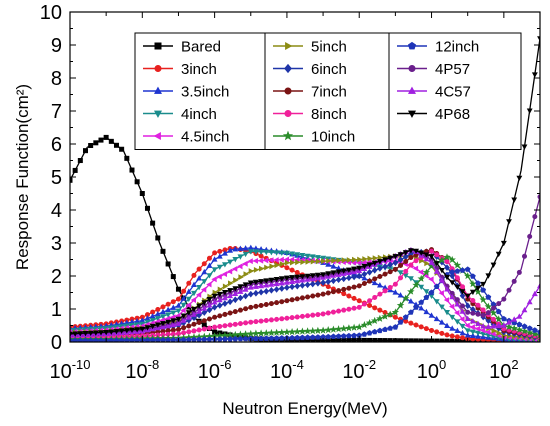 This screenshot has width=550, height=426. What do you see at coordinates (180, 69) in the screenshot?
I see `legend-entry: 3inch` at bounding box center [180, 69].